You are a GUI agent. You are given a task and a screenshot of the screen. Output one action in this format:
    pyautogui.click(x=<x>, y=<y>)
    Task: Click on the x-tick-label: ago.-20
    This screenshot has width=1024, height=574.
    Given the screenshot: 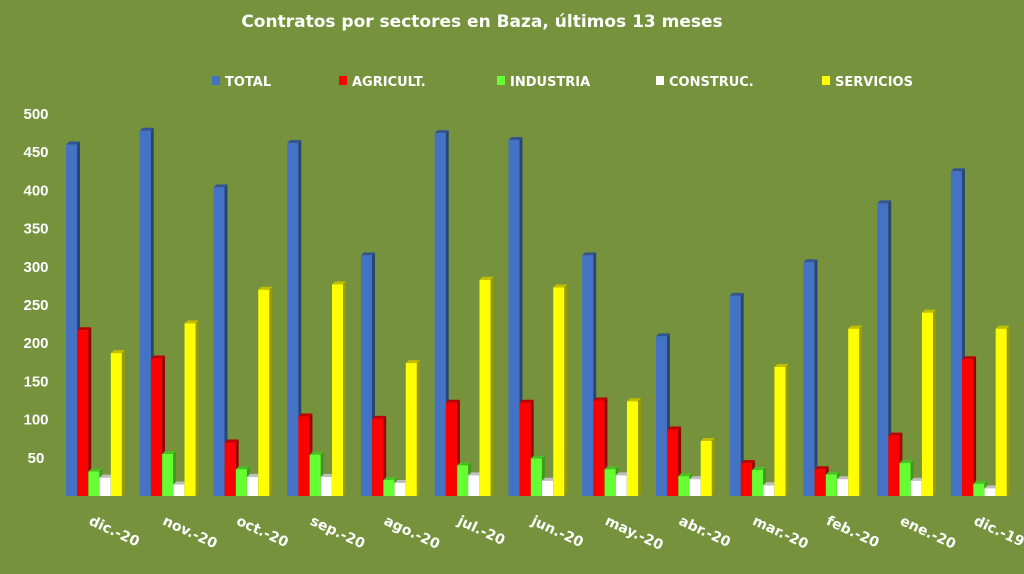 What is the action you would take?
    pyautogui.click(x=411, y=533)
    